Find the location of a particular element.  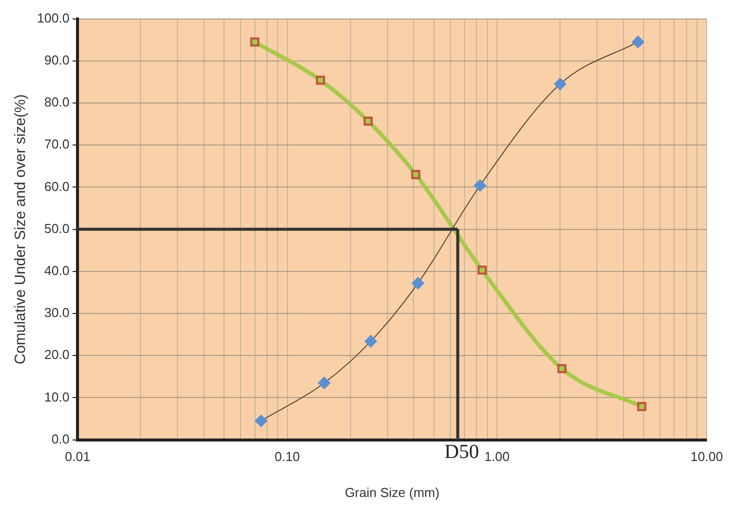

y-tick-label: 20.0 is located at coordinates (57, 354).